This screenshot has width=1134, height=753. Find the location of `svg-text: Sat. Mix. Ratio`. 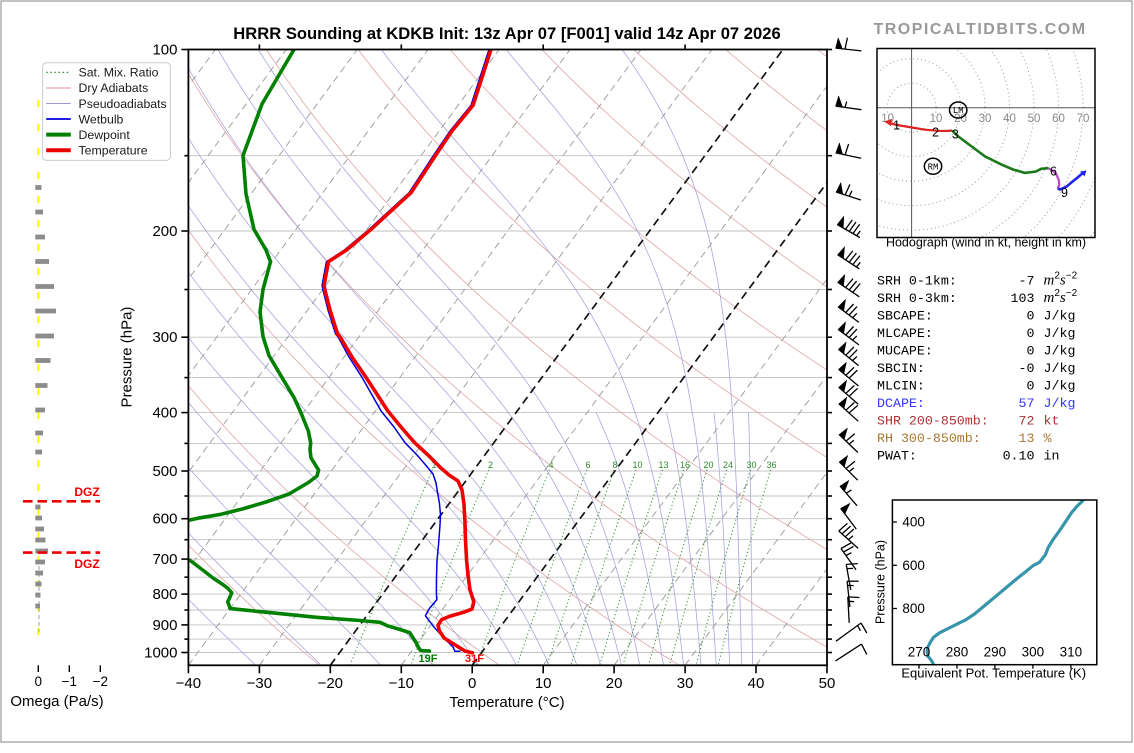

svg-text: Sat. Mix. Ratio is located at coordinates (119, 73).